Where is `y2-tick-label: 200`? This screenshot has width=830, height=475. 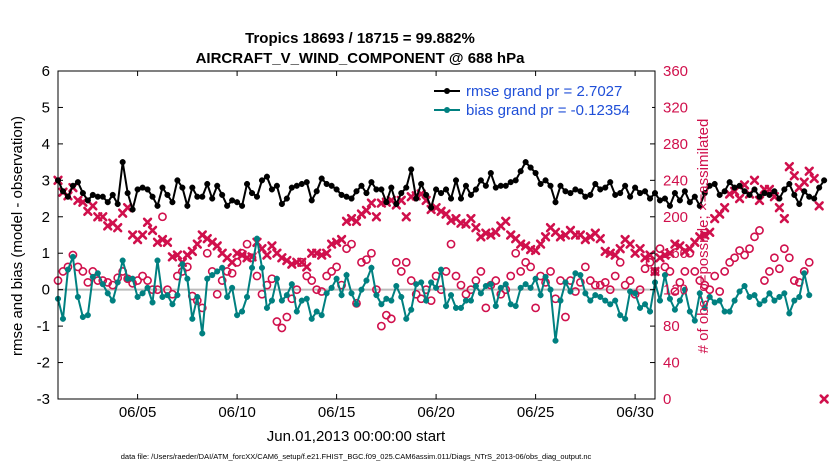
y2-tick-label: 200 is located at coordinates (675, 217).